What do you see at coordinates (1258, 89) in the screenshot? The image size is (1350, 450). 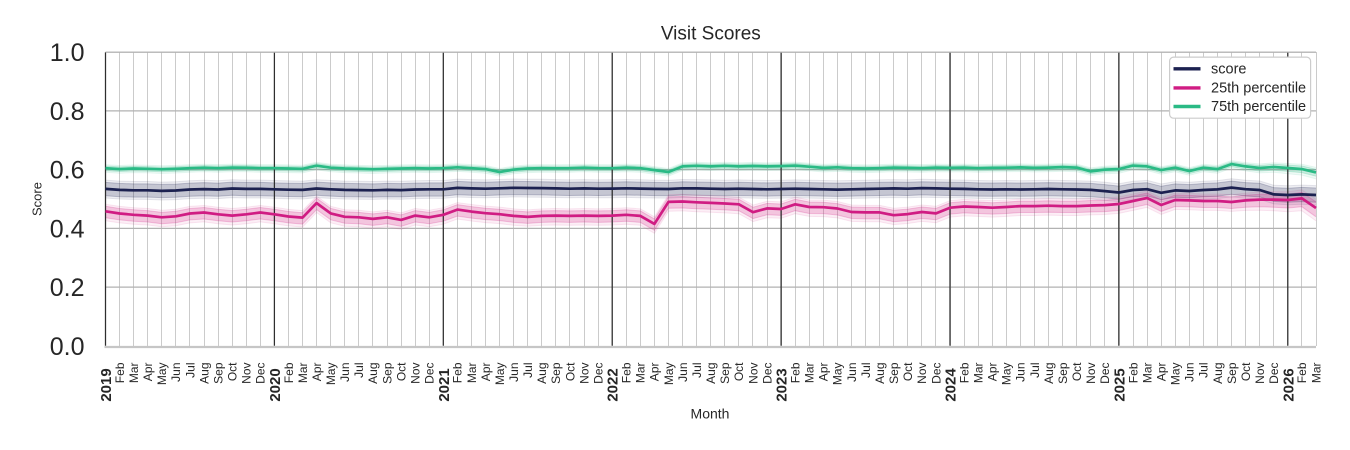 I see `svg-text: 25th percentile` at bounding box center [1258, 89].